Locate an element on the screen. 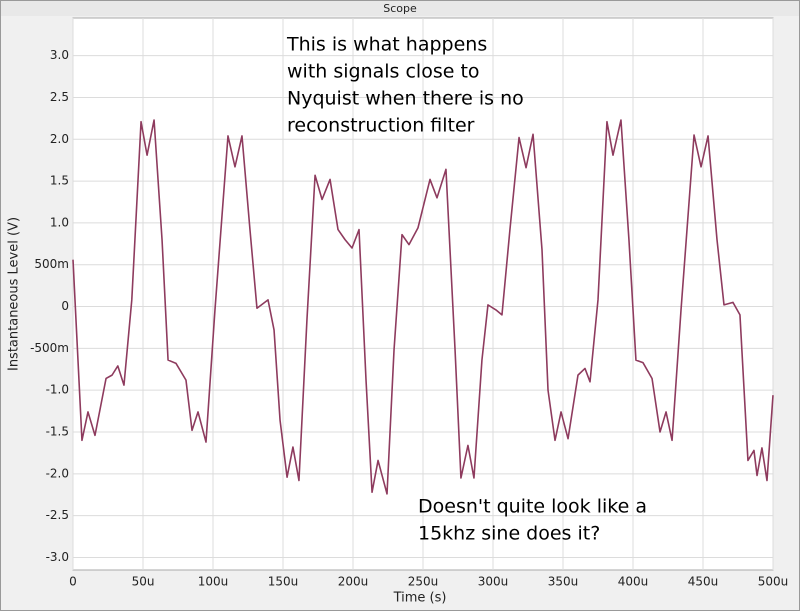 Image resolution: width=800 pixels, height=611 pixels. window-title: Scope is located at coordinates (400, 8).